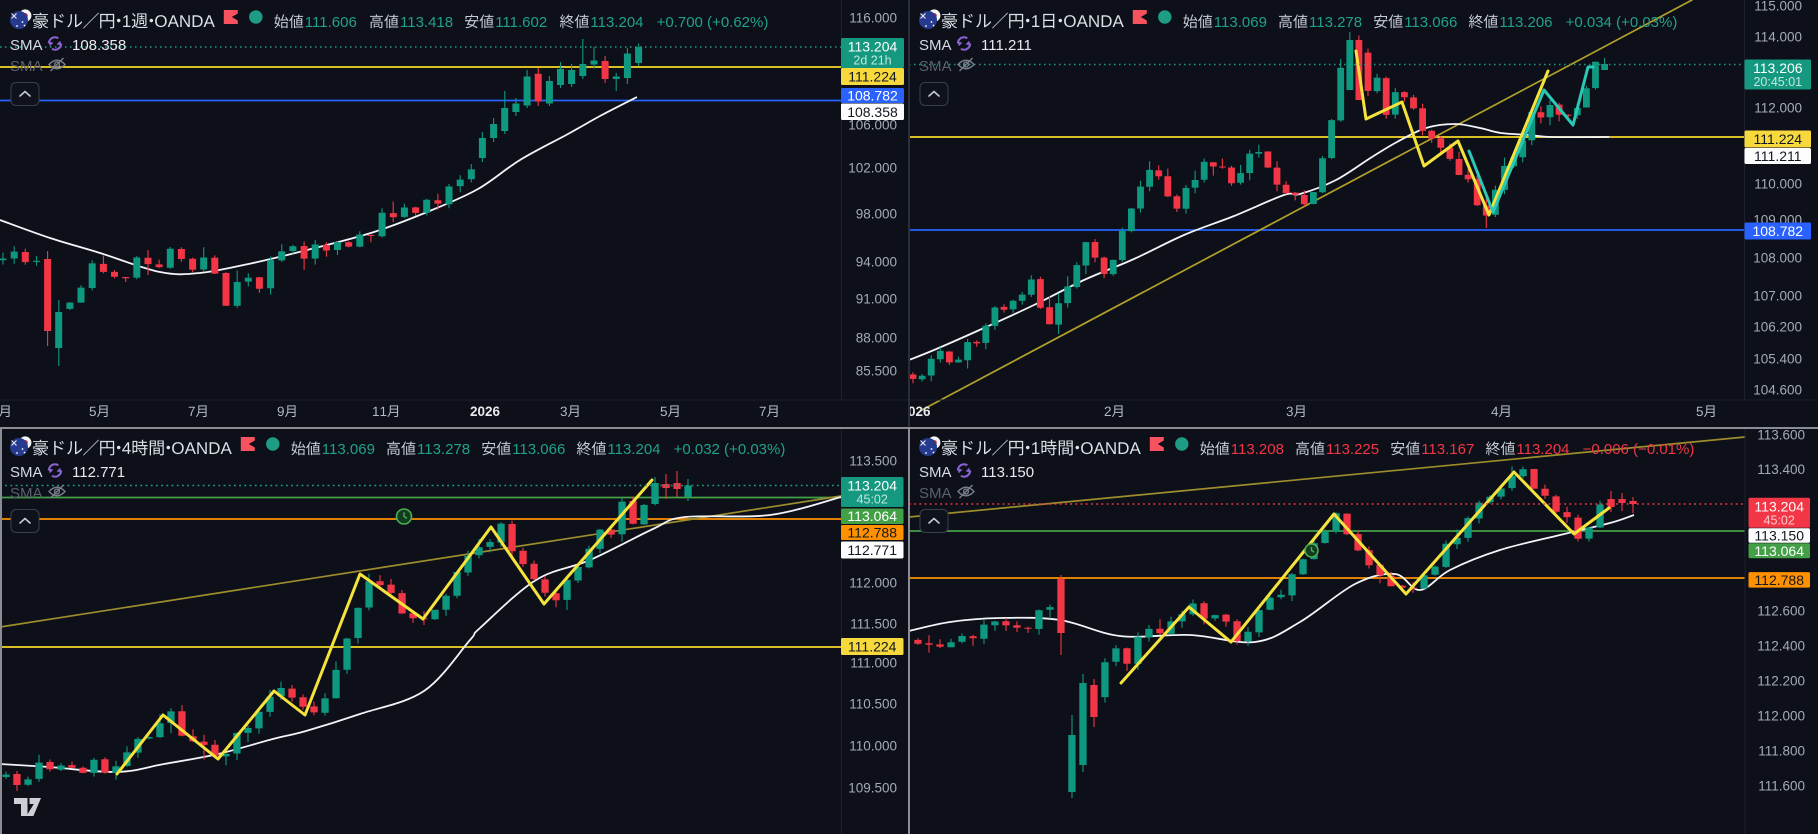  I want to click on svg-text: 111.000, so click(873, 663).